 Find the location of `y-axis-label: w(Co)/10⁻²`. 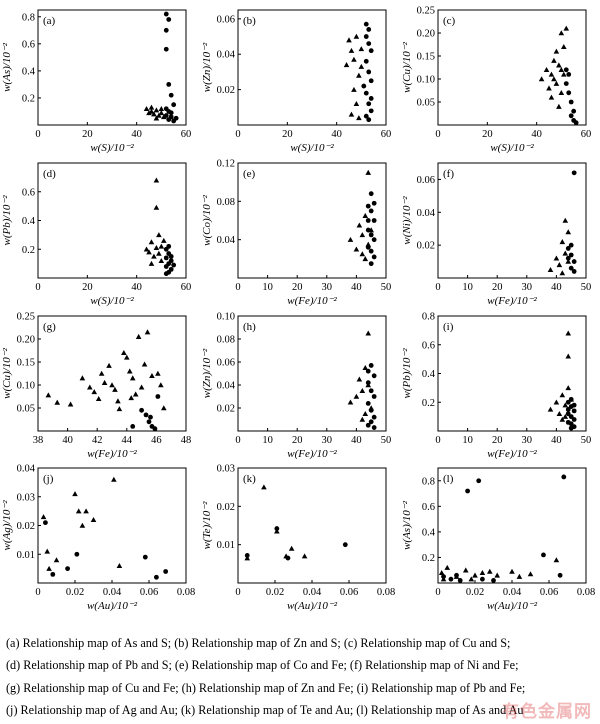

y-axis-label: w(Co)/10⁻² is located at coordinates (207, 219).